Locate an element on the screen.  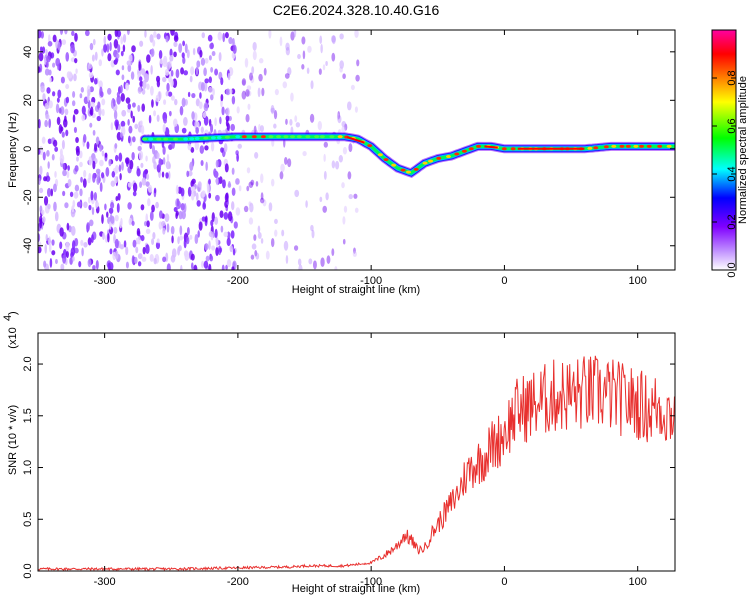
colorbar-label: Normalized spectral amplitude is located at coordinates (743, 150).